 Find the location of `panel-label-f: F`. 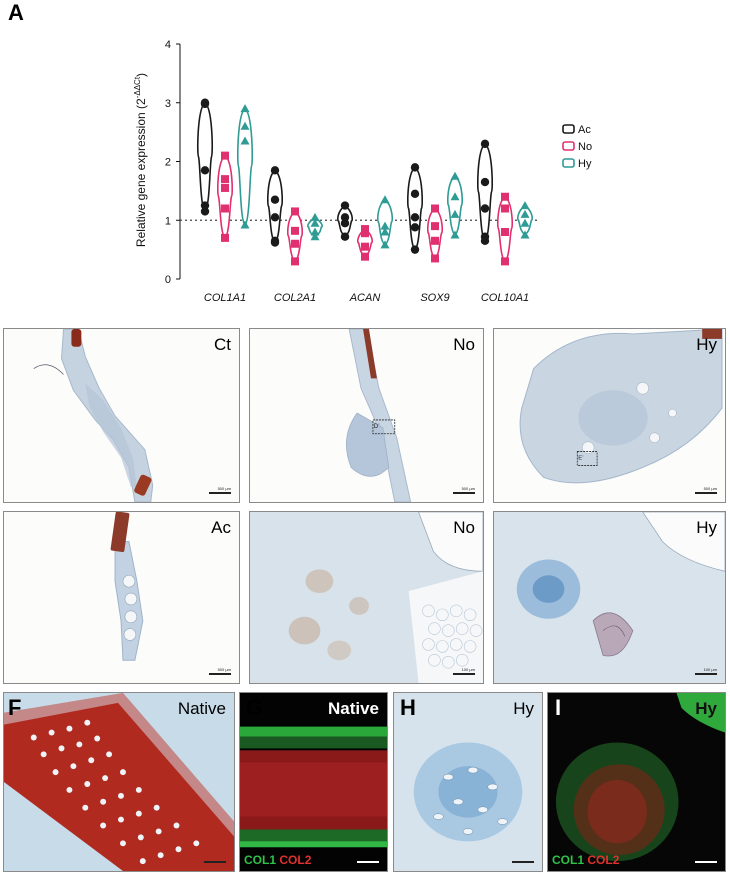

panel-label-f: F is located at coordinates (15, 707).